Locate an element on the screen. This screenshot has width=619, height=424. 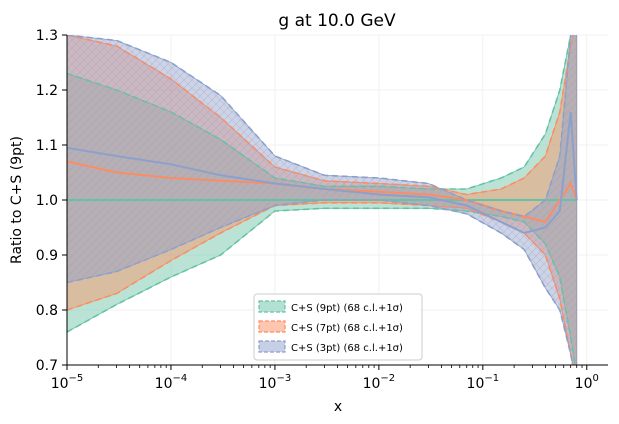
y-tick-label: 1.3 is located at coordinates (47, 36).